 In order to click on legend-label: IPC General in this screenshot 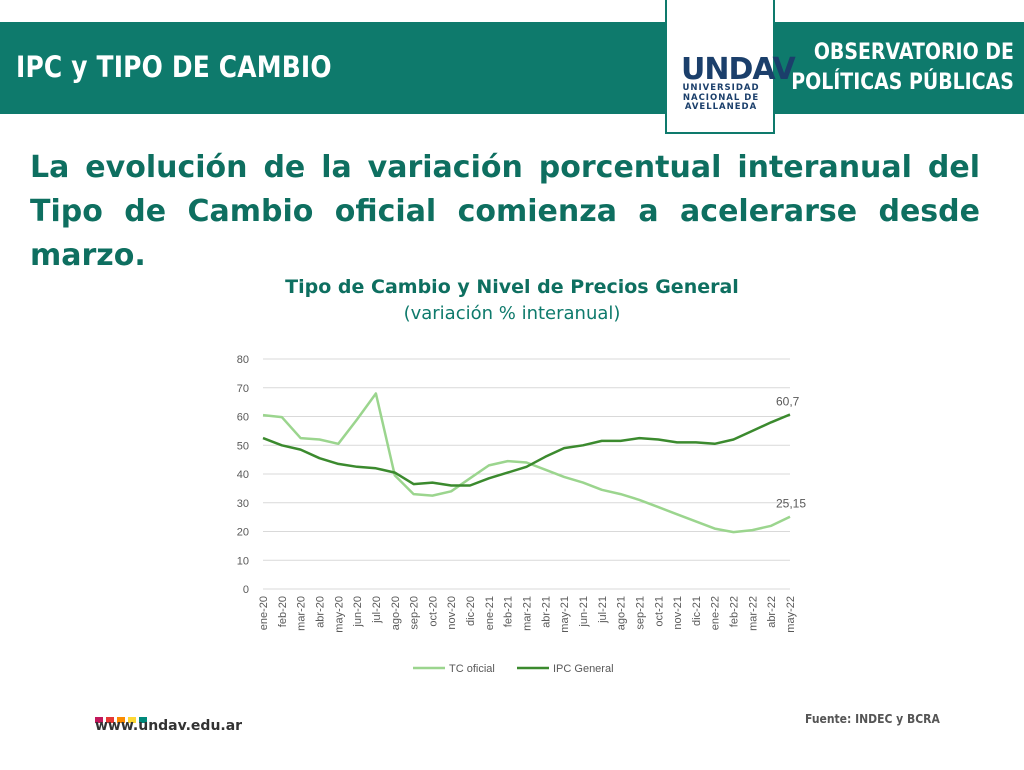, I will do `click(583, 669)`.